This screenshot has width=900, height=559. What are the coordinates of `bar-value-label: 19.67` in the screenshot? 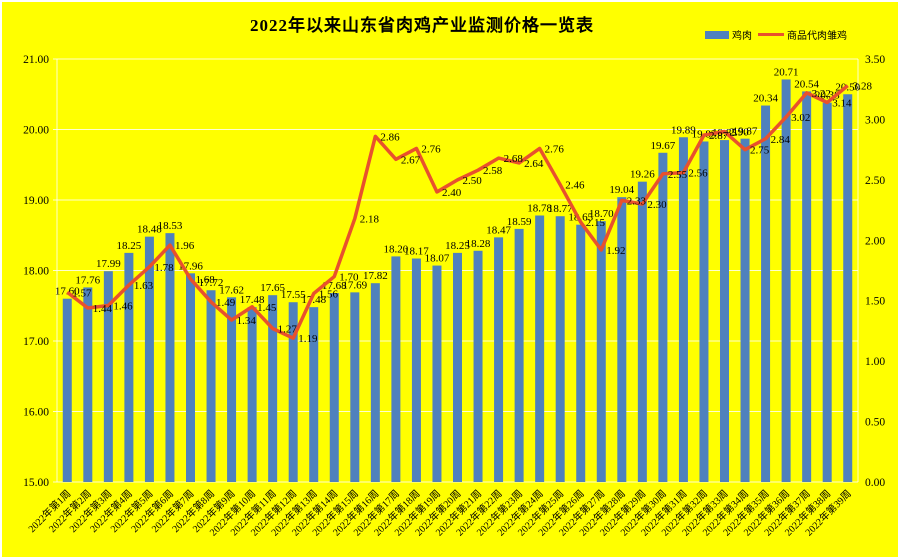 It's located at (663, 146).